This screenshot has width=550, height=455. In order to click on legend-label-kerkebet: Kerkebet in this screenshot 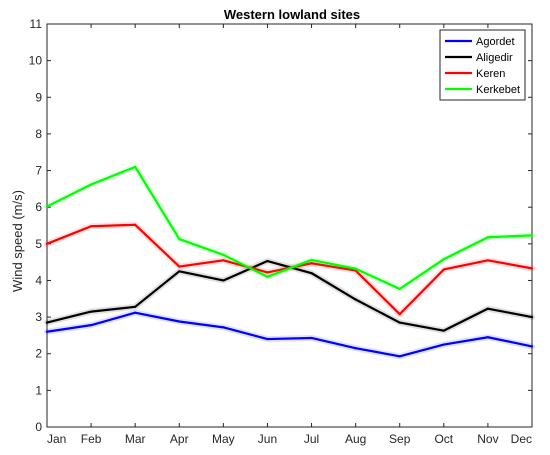, I will do `click(498, 90)`.